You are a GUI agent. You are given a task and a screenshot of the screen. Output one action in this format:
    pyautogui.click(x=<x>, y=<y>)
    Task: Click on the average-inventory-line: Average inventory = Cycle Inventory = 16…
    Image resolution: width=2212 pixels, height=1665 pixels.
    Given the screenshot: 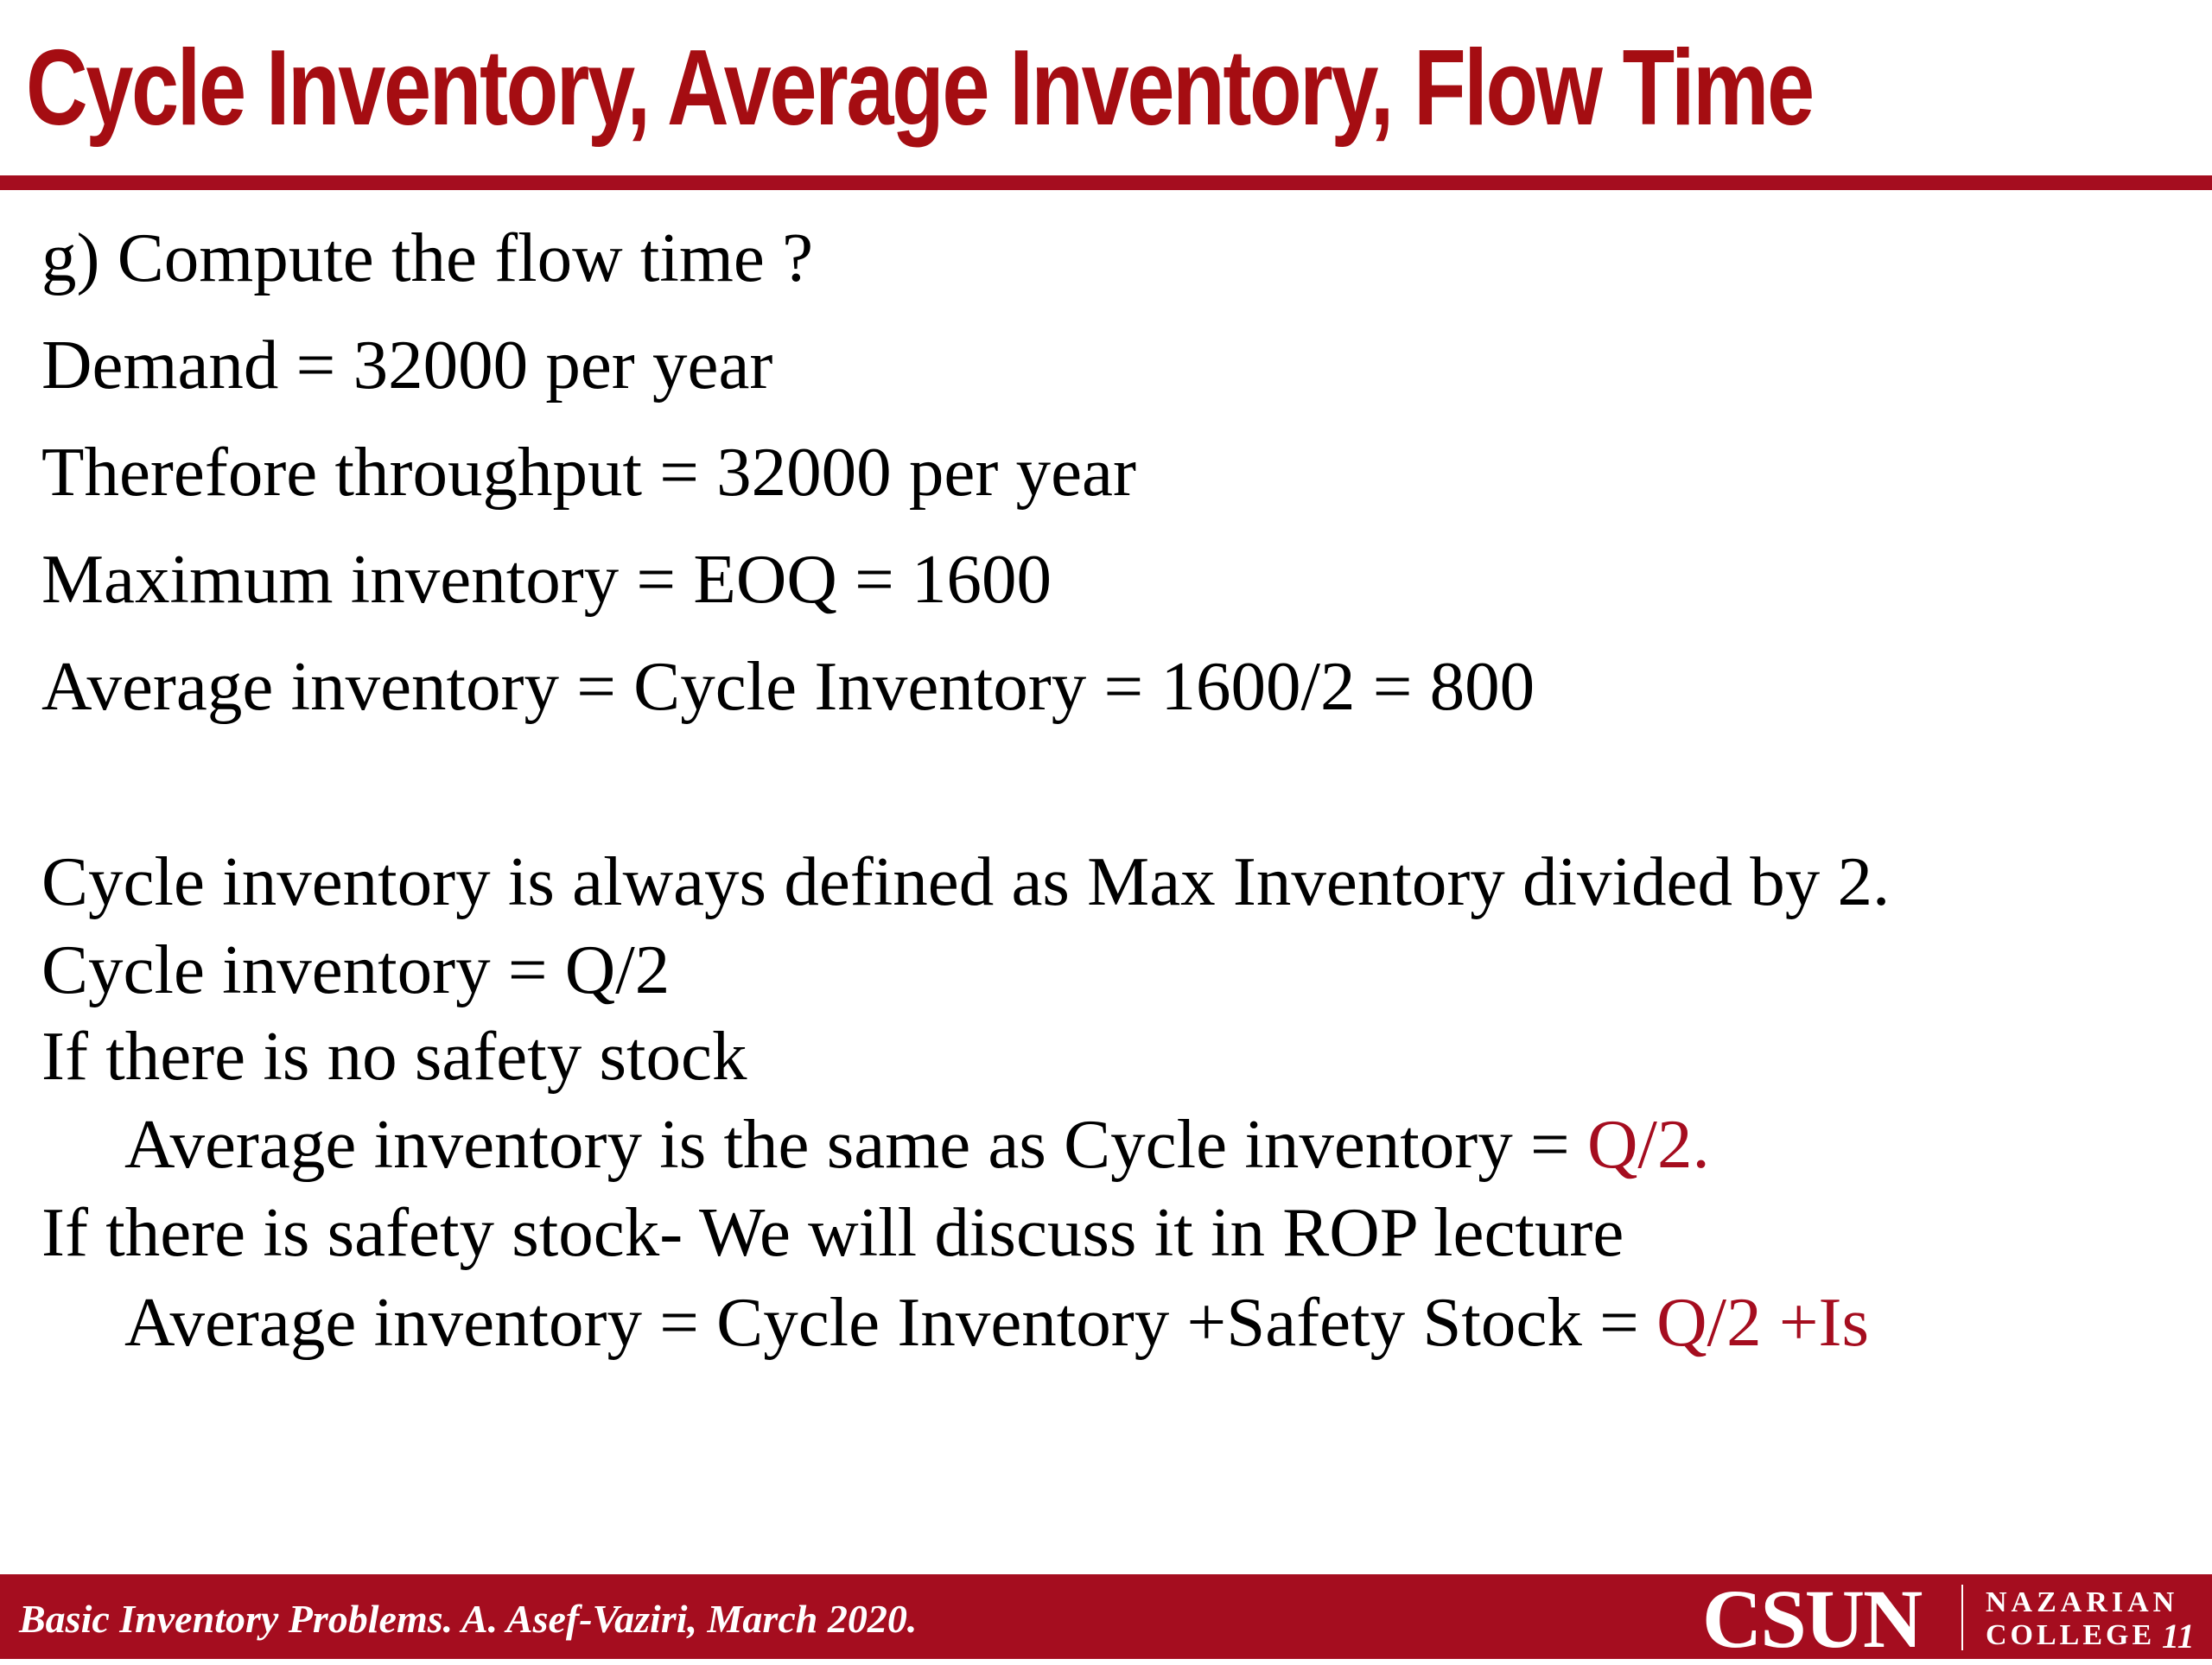 What is the action you would take?
    pyautogui.click(x=788, y=686)
    